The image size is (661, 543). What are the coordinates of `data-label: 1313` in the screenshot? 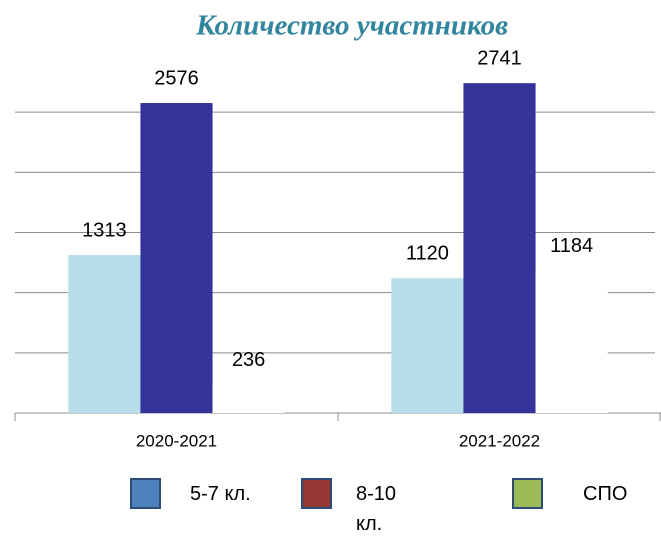 It's located at (104, 230).